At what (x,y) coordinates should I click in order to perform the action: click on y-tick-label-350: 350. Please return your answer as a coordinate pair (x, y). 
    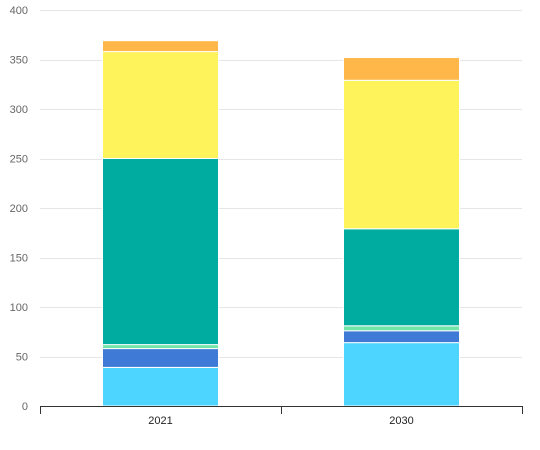
    Looking at the image, I should click on (19, 61).